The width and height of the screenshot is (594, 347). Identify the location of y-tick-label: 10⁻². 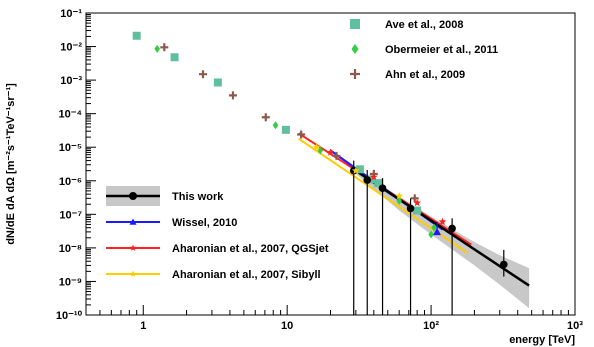
(71, 48).